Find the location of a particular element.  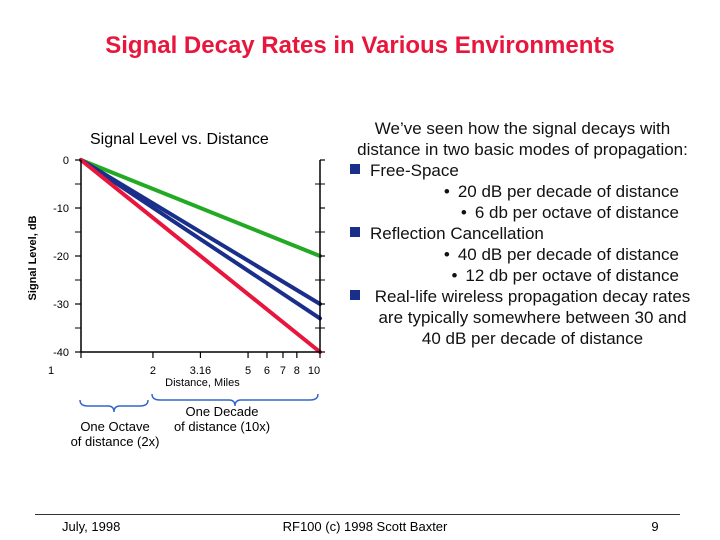

x-tick-label: 10 is located at coordinates (314, 371).